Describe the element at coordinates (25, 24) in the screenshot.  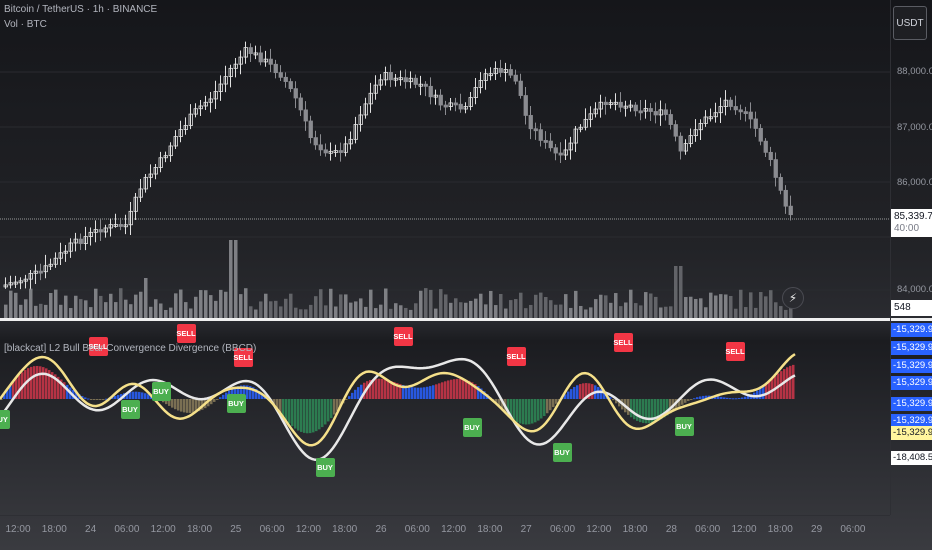
I see `volume-legend: Vol · BTC` at that location.